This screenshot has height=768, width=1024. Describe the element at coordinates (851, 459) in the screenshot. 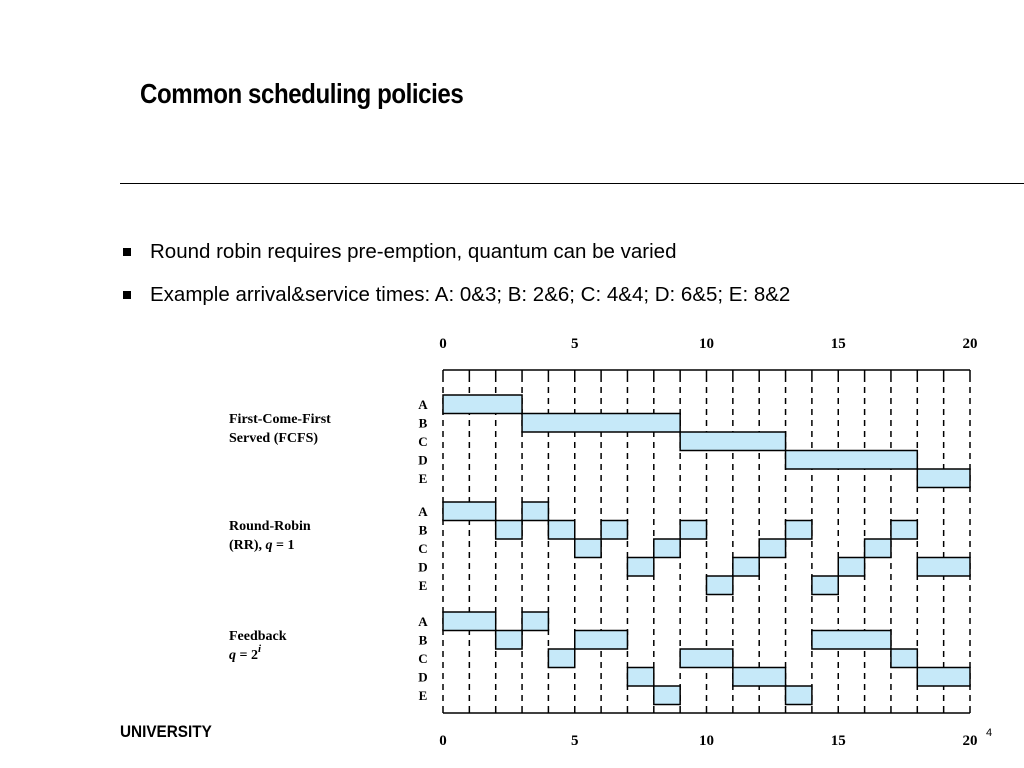

I see `execution-bar-fcfs-d` at that location.